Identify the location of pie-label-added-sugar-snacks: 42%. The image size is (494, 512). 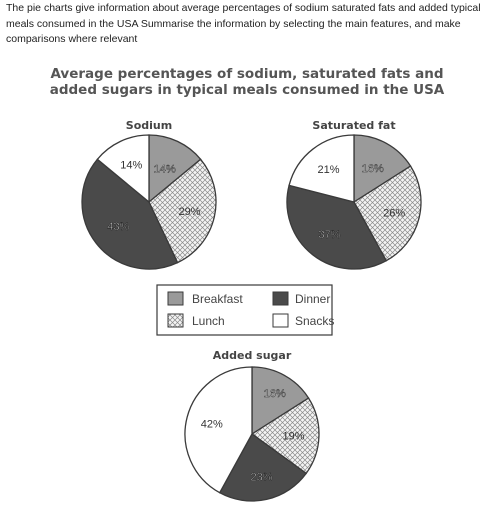
(212, 425).